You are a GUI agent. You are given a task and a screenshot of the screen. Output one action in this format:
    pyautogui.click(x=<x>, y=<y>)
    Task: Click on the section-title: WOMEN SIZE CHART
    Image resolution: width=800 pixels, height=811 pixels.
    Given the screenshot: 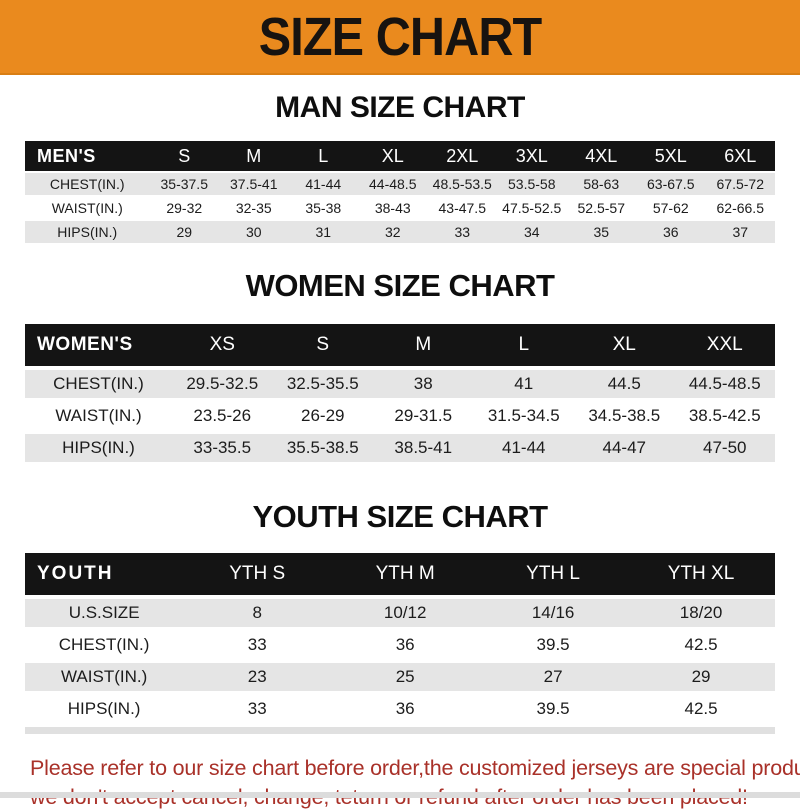 What is the action you would take?
    pyautogui.click(x=400, y=285)
    